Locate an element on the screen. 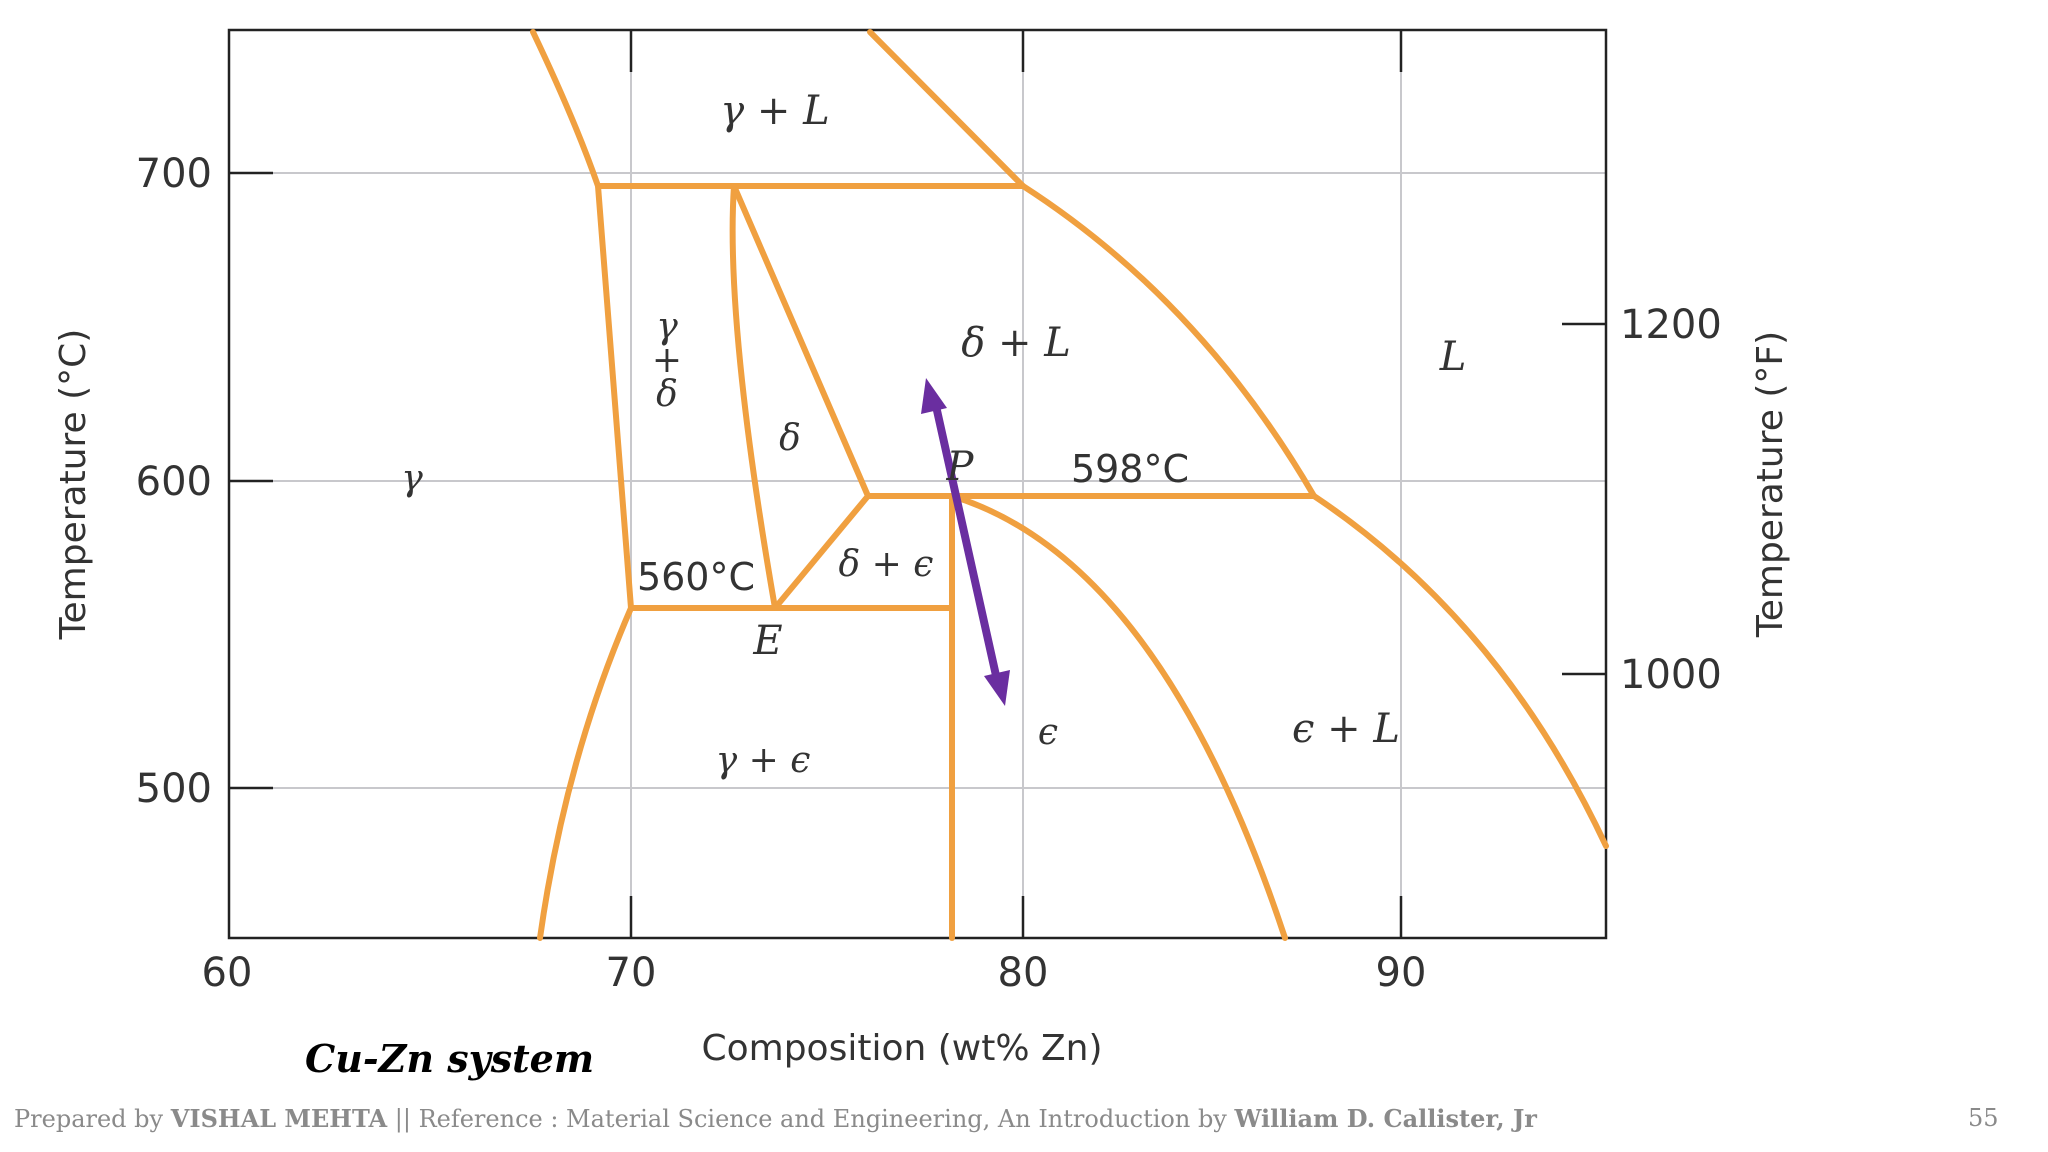 This screenshot has height=1152, width=2048. y-axis-label-right: Temperature (°F) is located at coordinates (1770, 484).